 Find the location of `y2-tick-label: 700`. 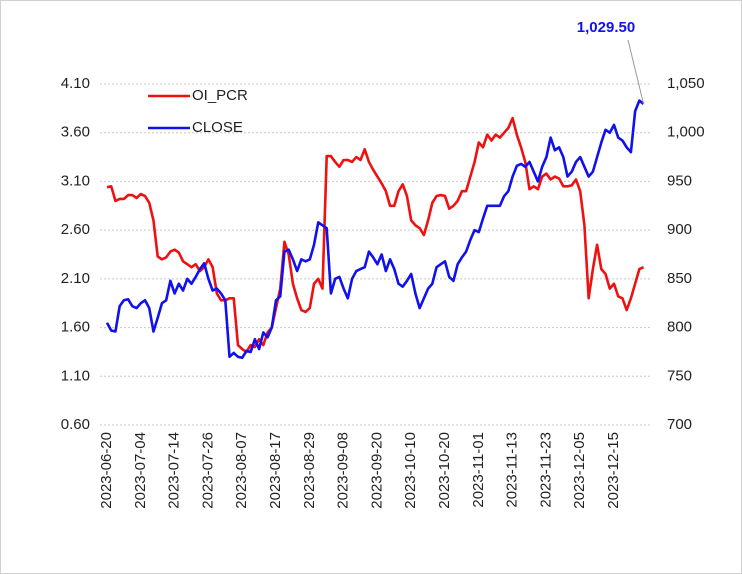

y2-tick-label: 700 is located at coordinates (679, 424).